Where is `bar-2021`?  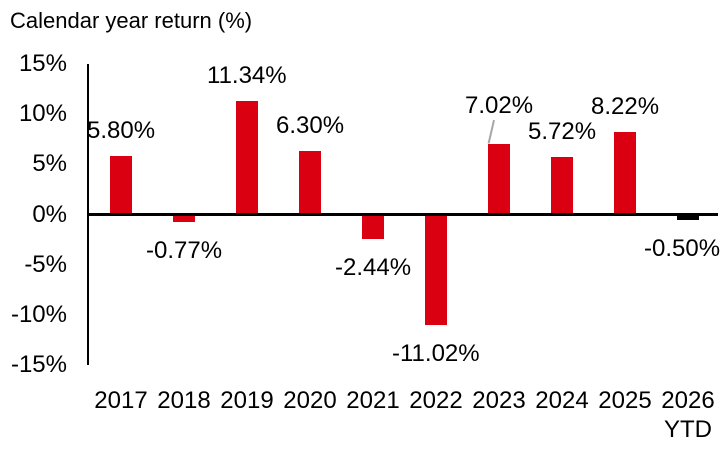 bar-2021 is located at coordinates (373, 226).